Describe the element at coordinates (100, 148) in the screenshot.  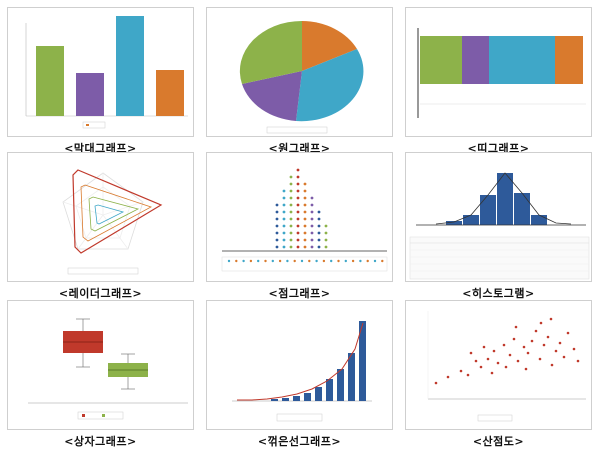
I see `caption-bar-chart: <막대그래프>` at that location.